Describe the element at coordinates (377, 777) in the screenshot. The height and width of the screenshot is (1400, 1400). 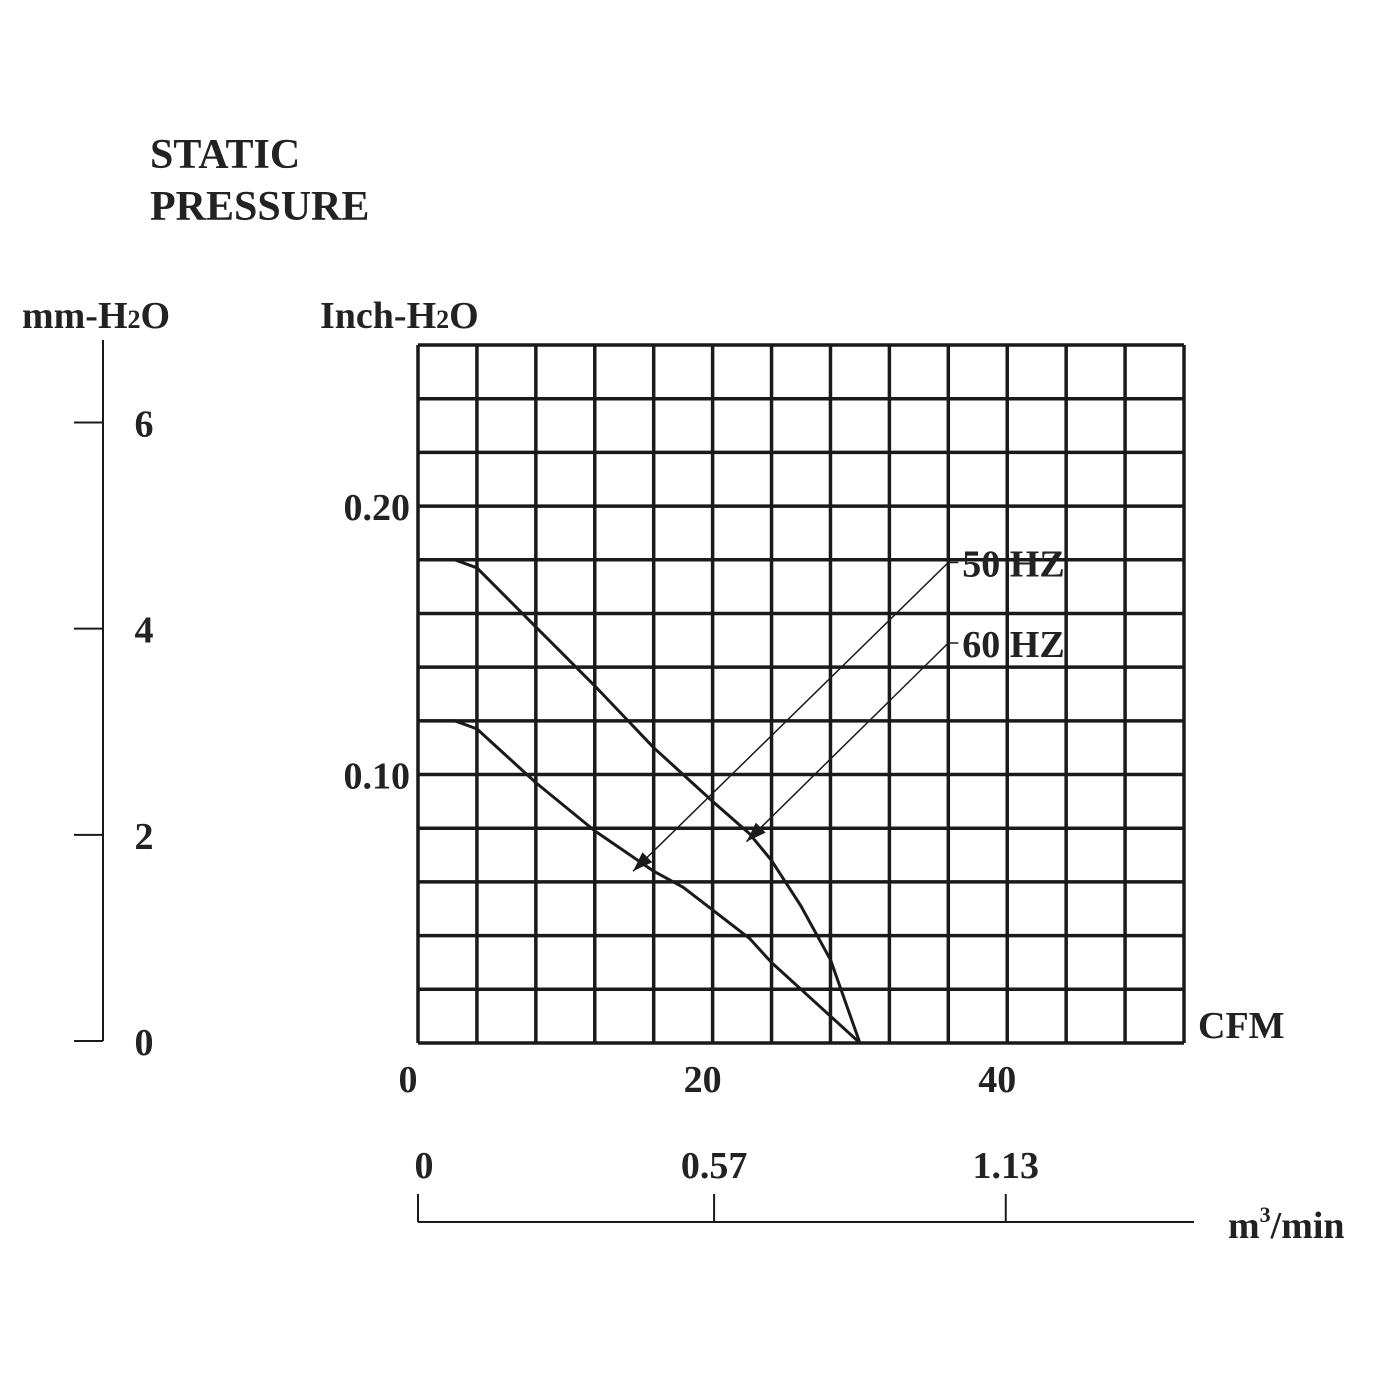
I see `y-tick-label: 0.10` at that location.